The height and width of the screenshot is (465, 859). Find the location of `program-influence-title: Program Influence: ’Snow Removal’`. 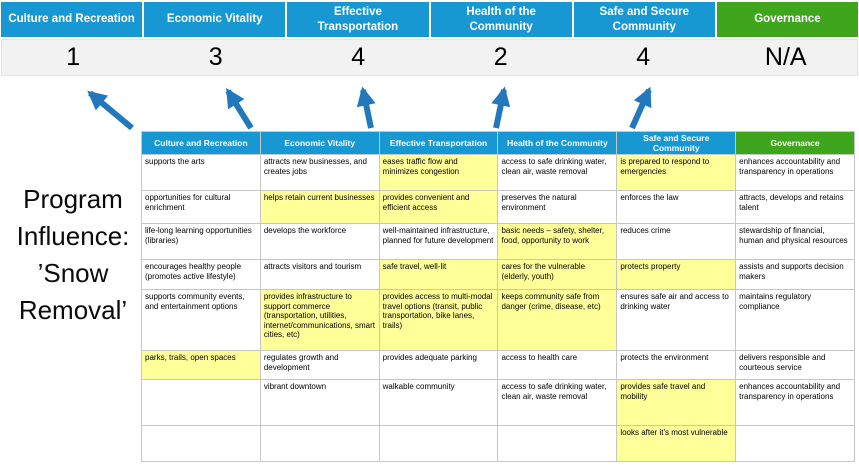

program-influence-title: Program Influence: ’Snow Removal’ is located at coordinates (73, 254).